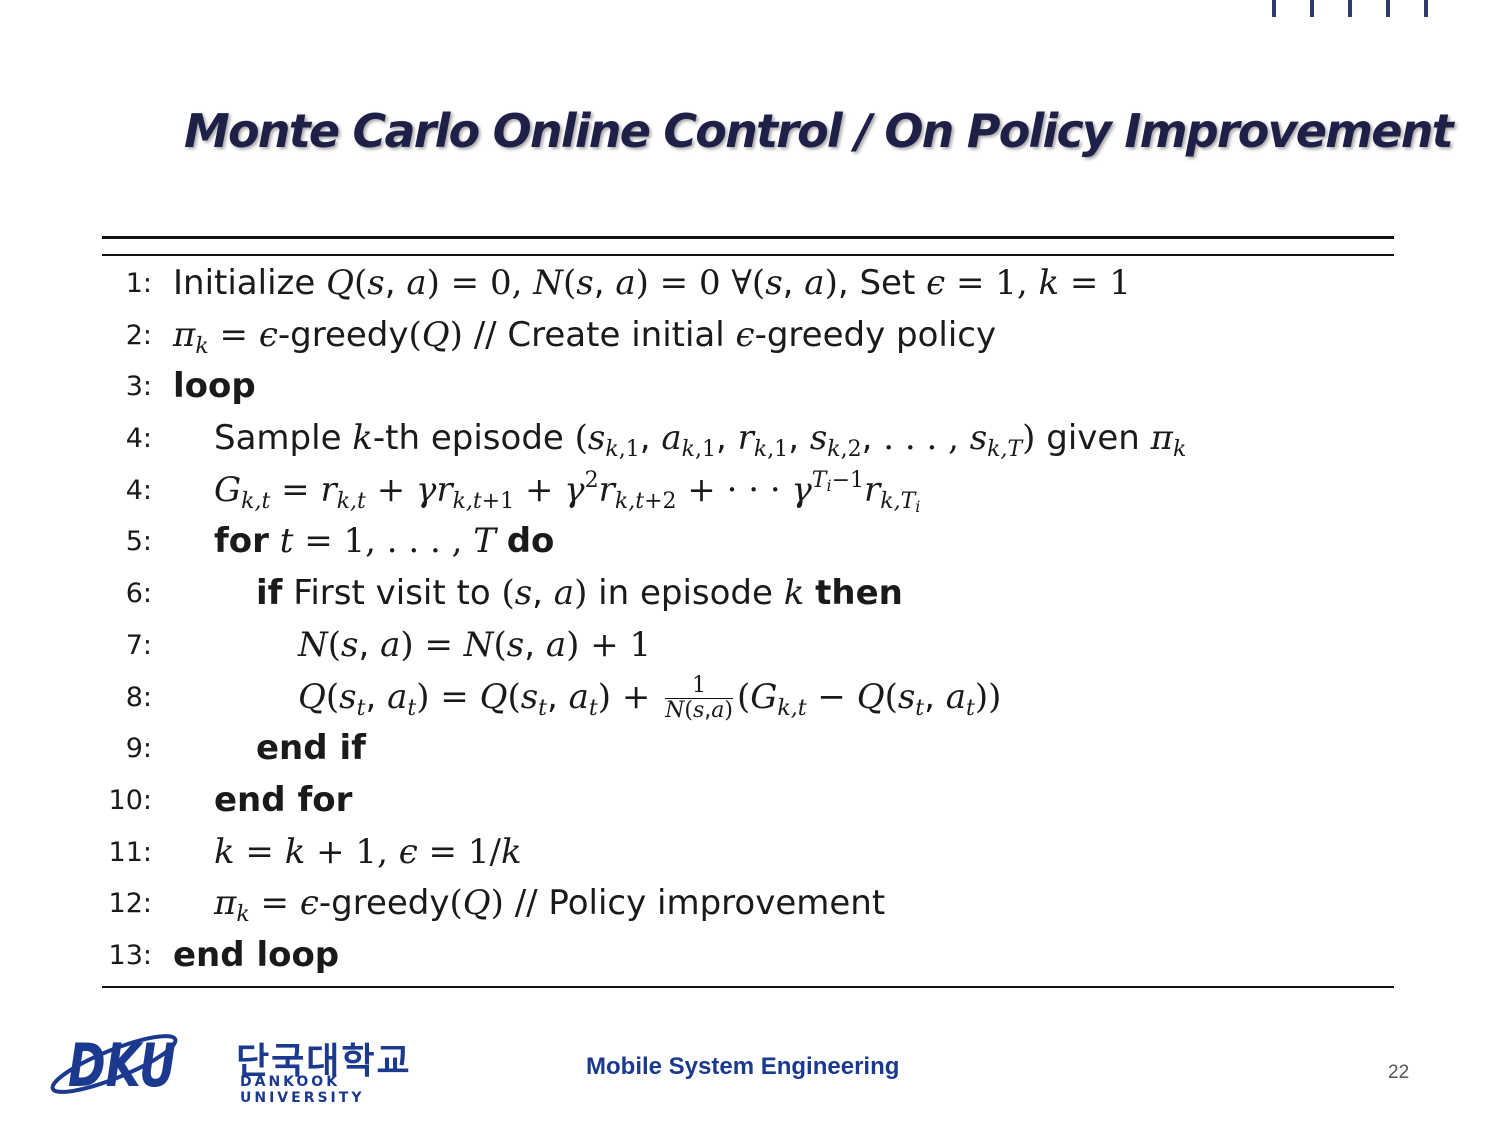 Image resolution: width=1500 pixels, height=1125 pixels. Describe the element at coordinates (745, 387) in the screenshot. I see `algorithm-line: 3: loop` at that location.